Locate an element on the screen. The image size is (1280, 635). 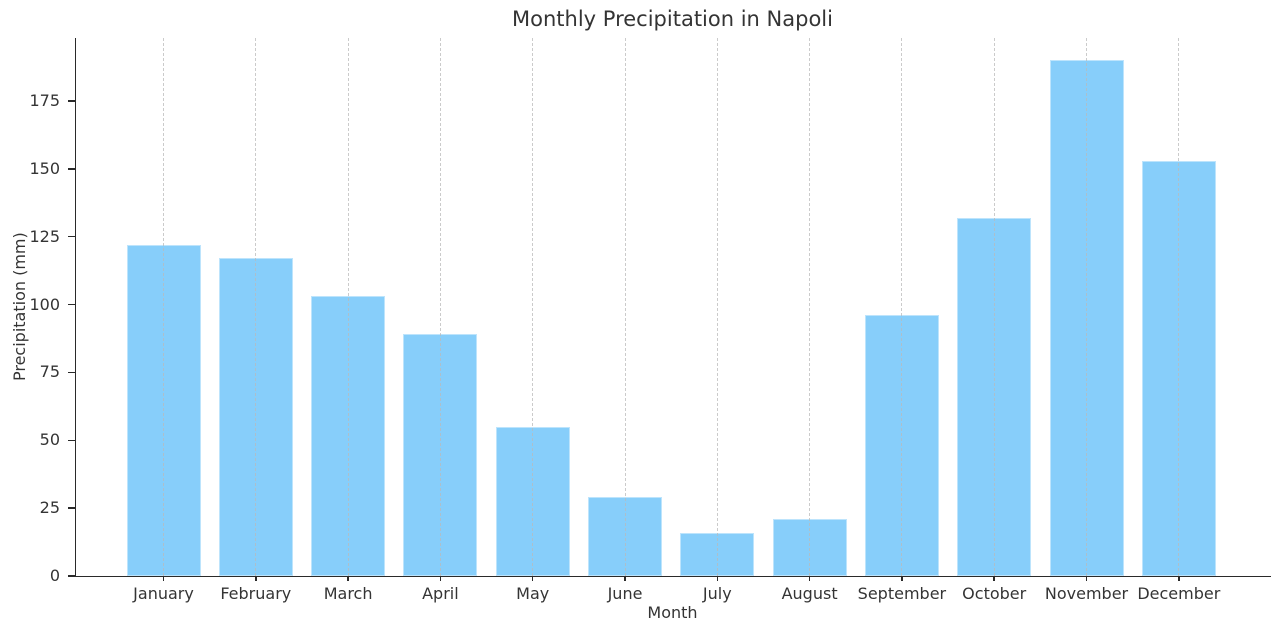
x-tick-label-july: July is located at coordinates (717, 593).